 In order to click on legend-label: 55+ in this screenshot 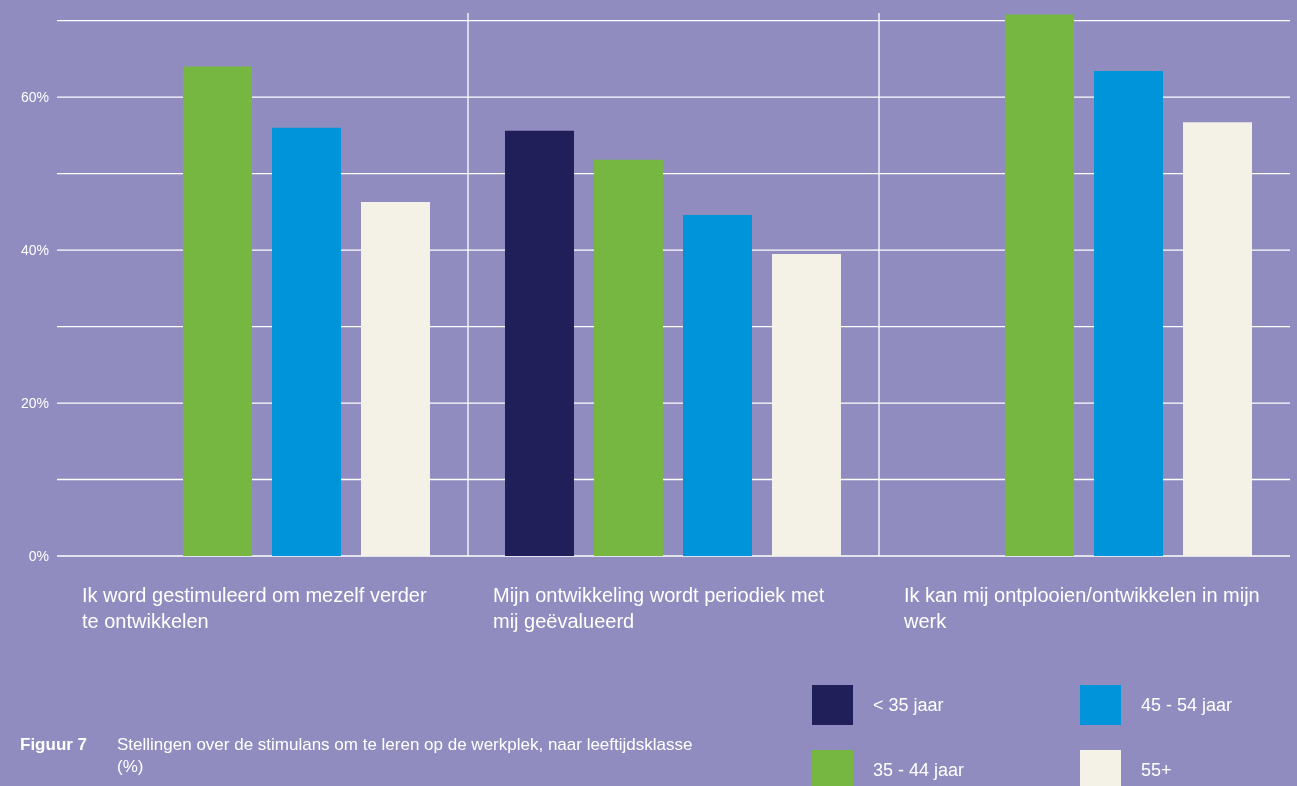, I will do `click(1156, 770)`.